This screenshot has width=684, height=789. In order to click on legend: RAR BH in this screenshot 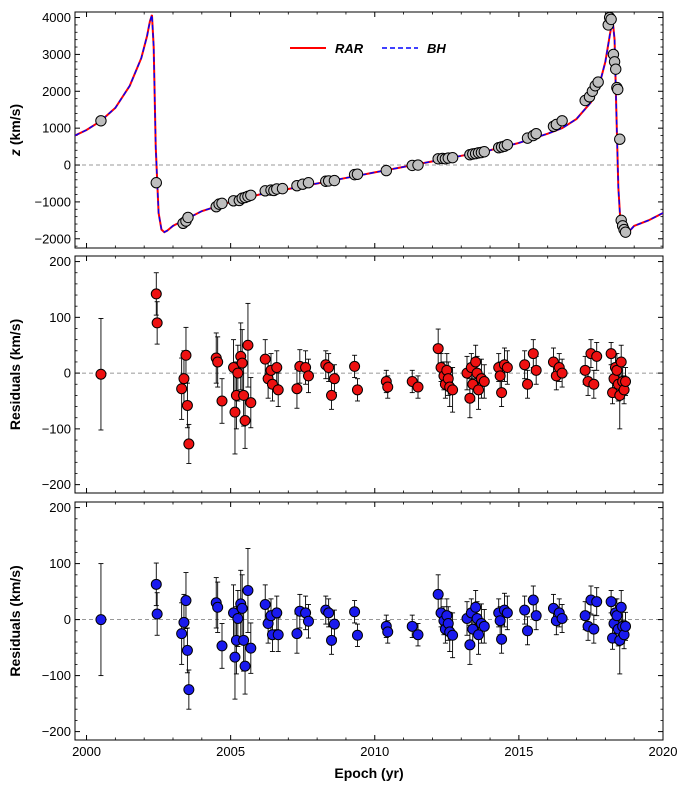, I will do `click(368, 48)`.